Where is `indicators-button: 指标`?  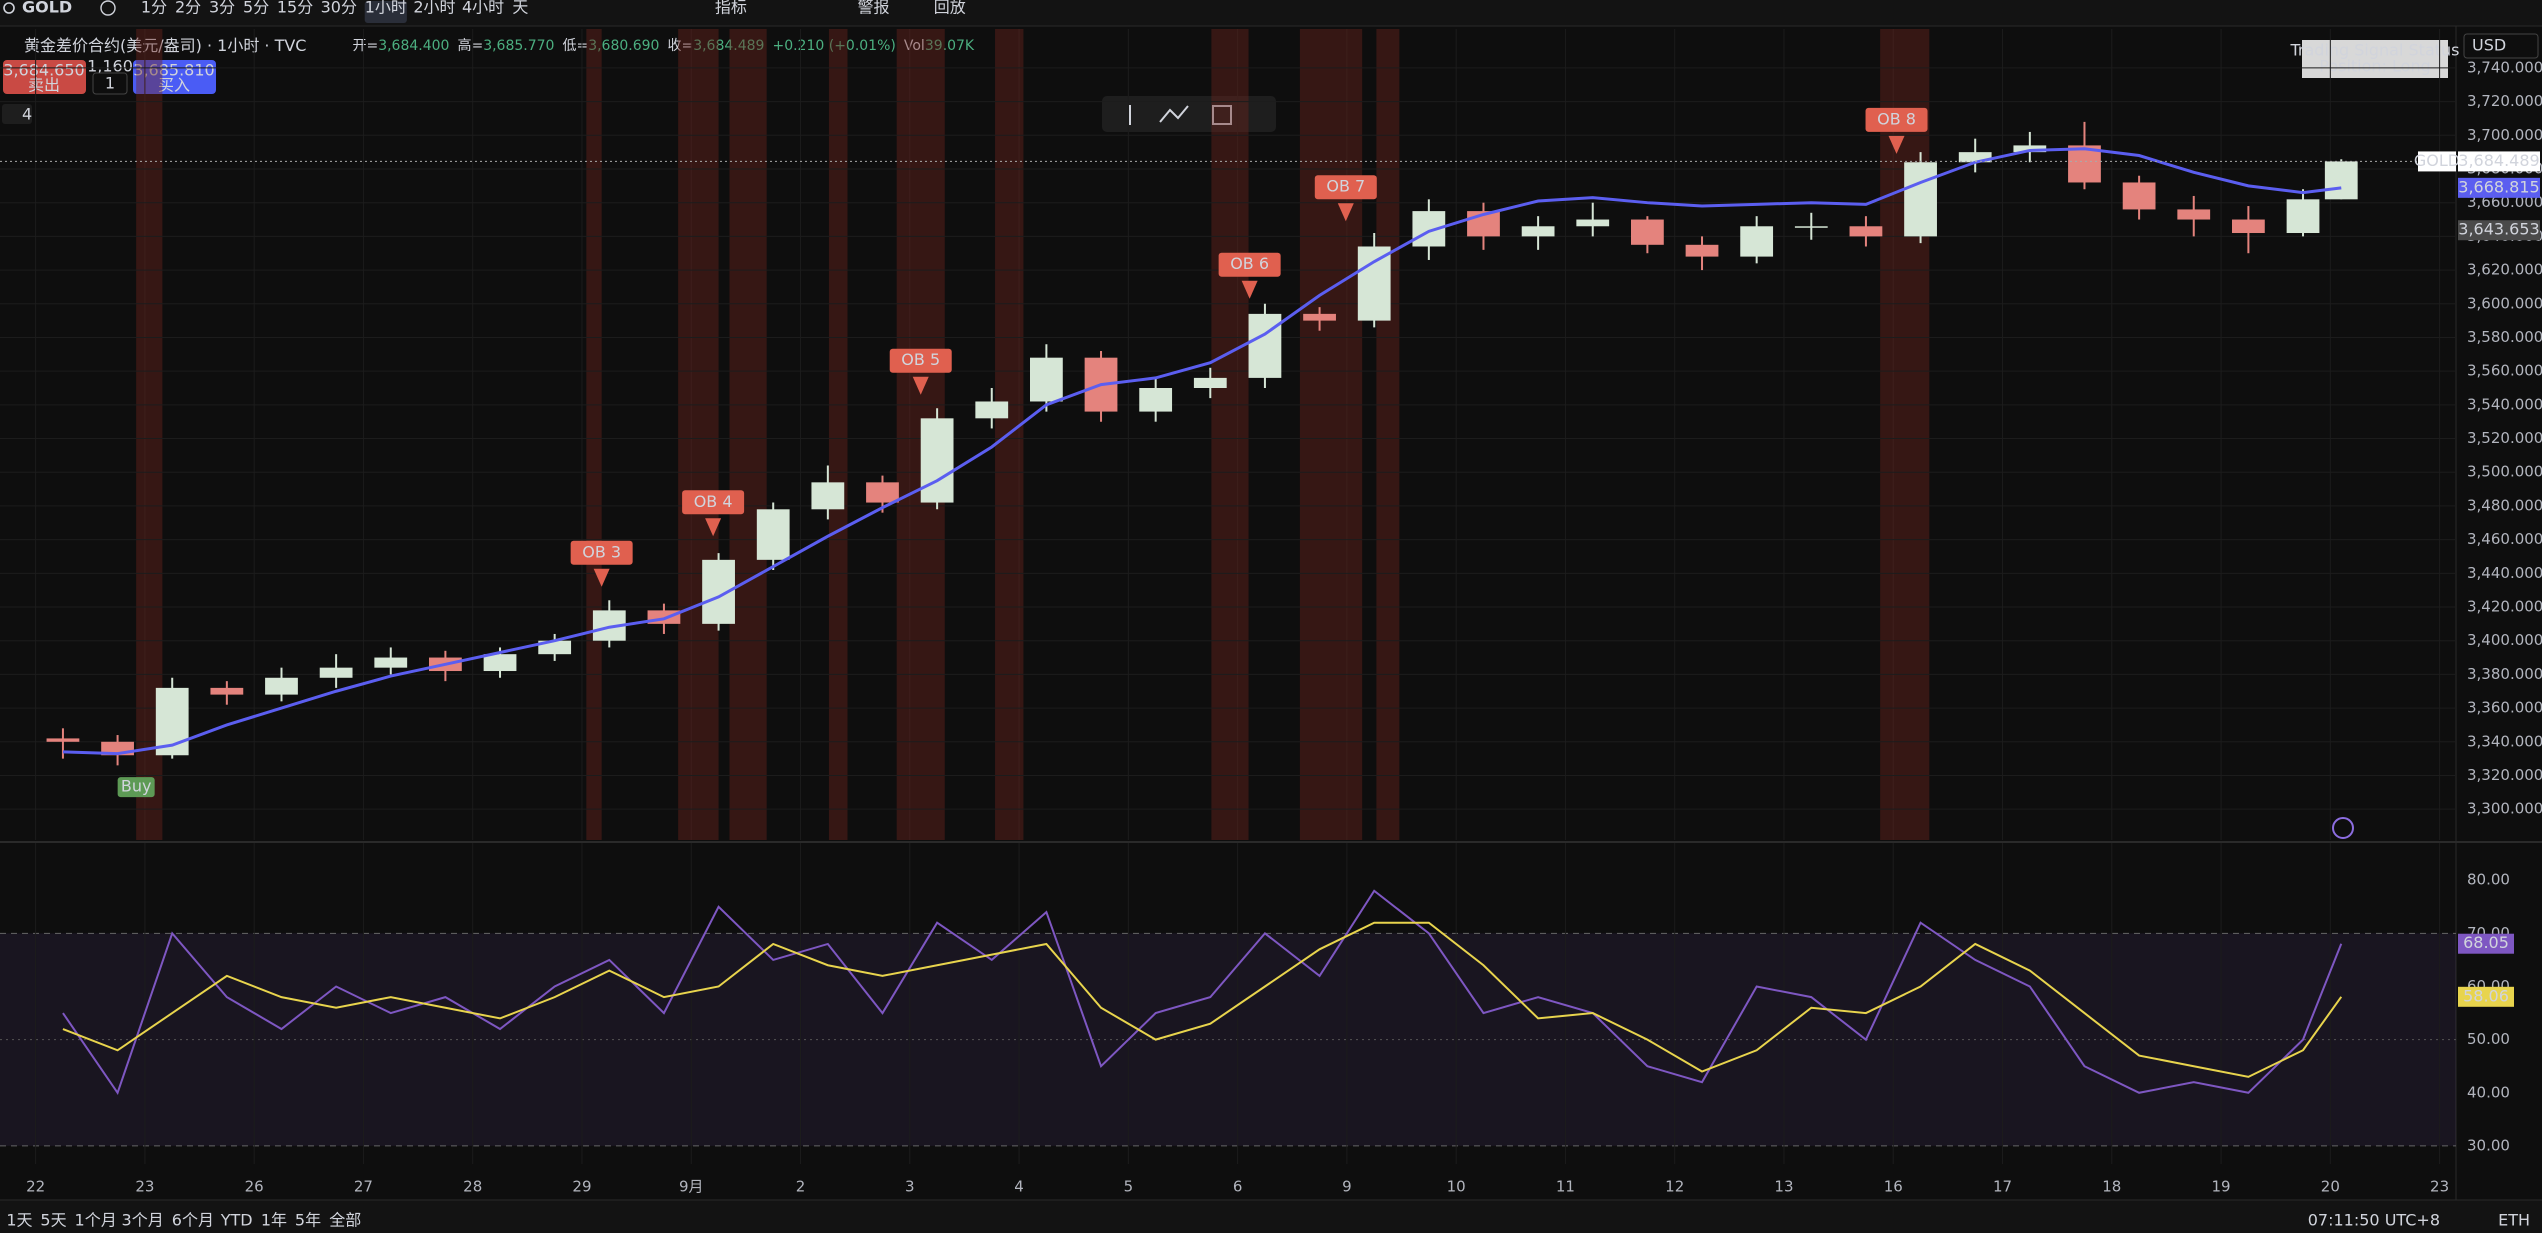 indicators-button: 指标 is located at coordinates (731, 8).